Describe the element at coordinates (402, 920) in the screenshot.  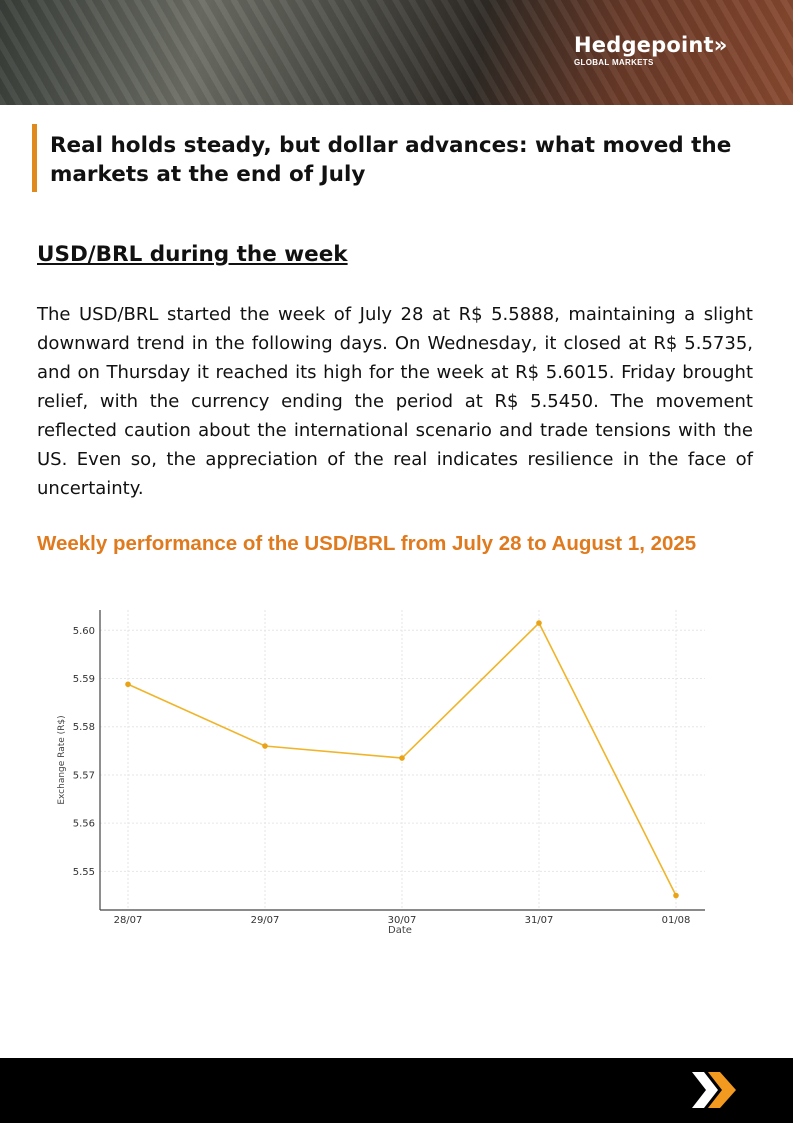
I see `x-tick-label: 30/07` at that location.